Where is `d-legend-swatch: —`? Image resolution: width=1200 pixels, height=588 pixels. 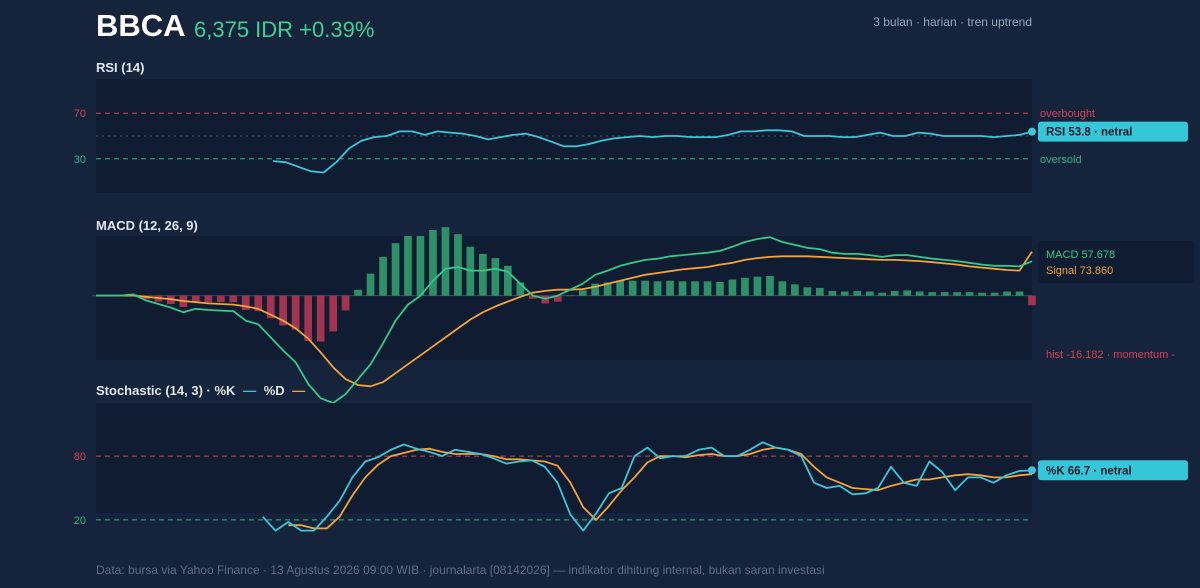 d-legend-swatch: — is located at coordinates (298, 390).